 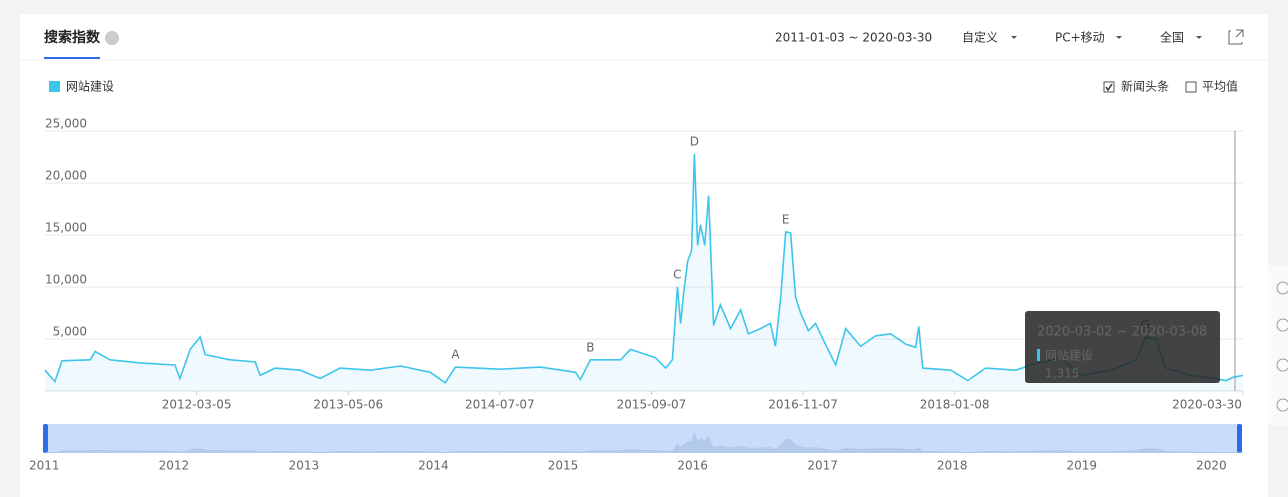 I want to click on option-label: 新闻头条, so click(x=1145, y=86).